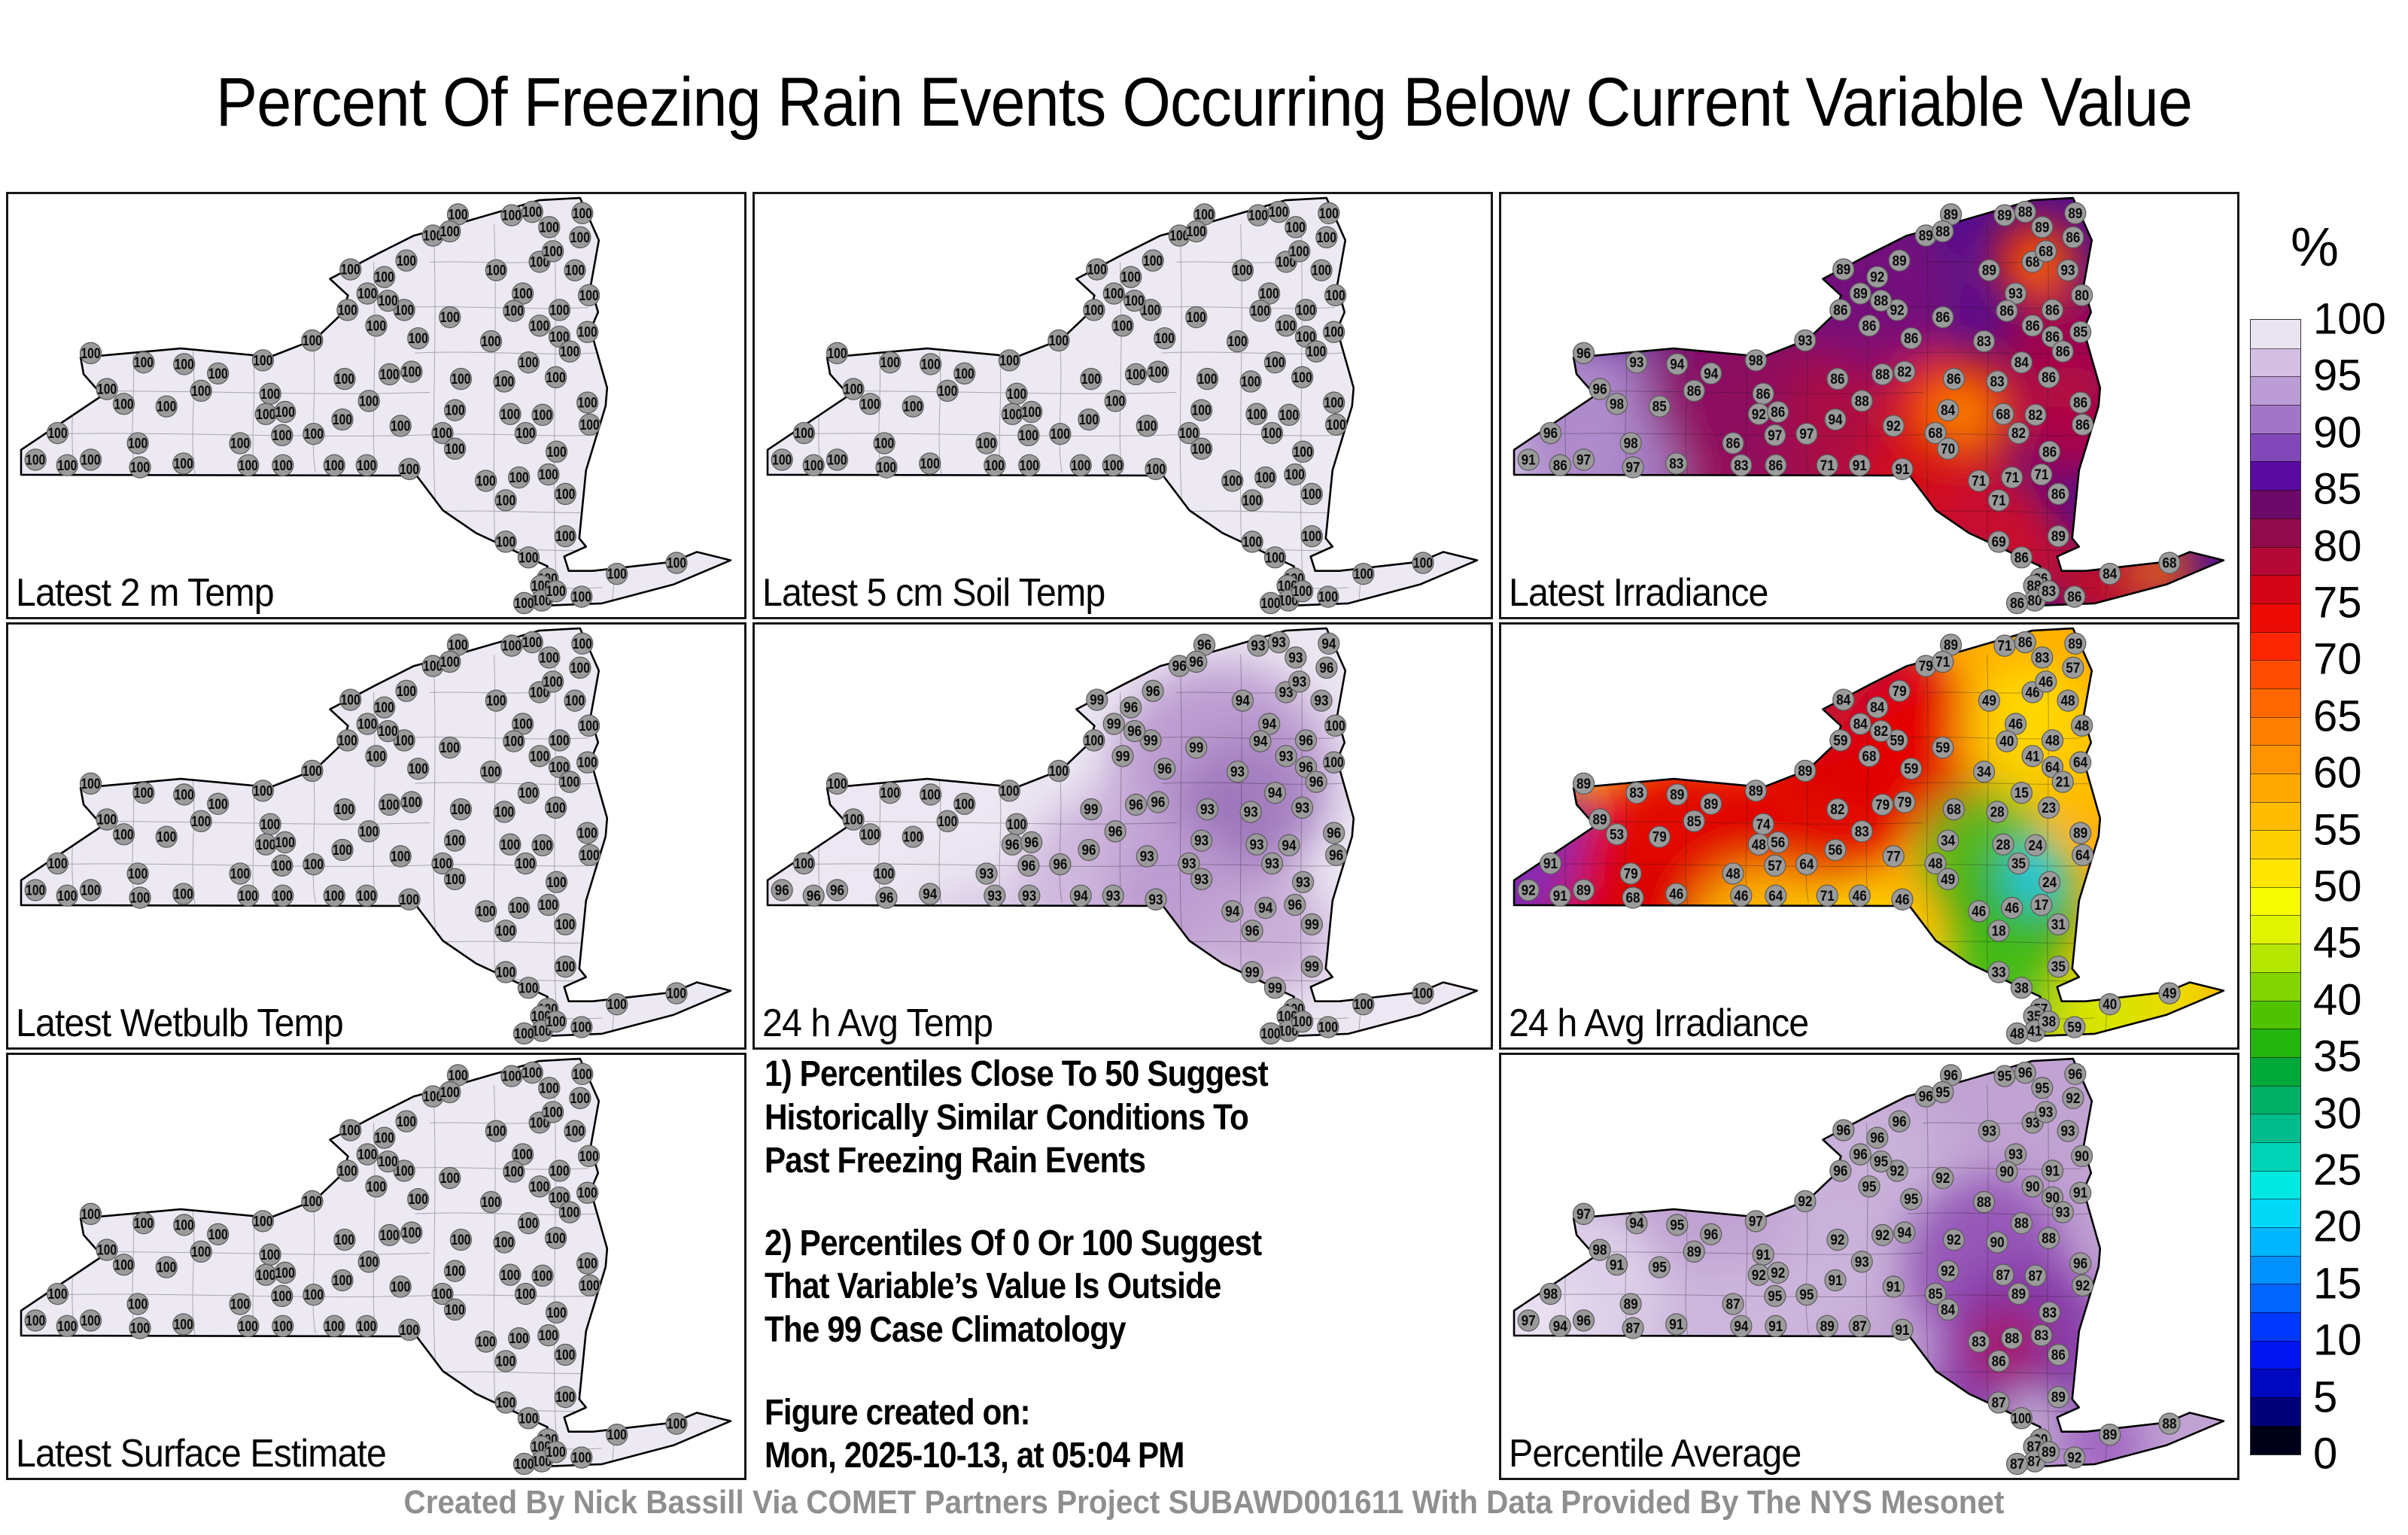 This screenshot has height=1535, width=2408. I want to click on svg-text: 88, so click(1881, 301).